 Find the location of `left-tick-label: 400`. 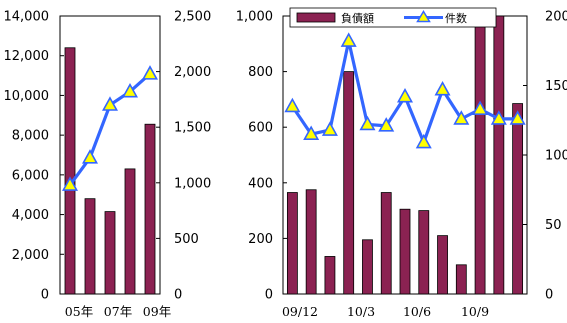

left-tick-label: 400 is located at coordinates (260, 183).